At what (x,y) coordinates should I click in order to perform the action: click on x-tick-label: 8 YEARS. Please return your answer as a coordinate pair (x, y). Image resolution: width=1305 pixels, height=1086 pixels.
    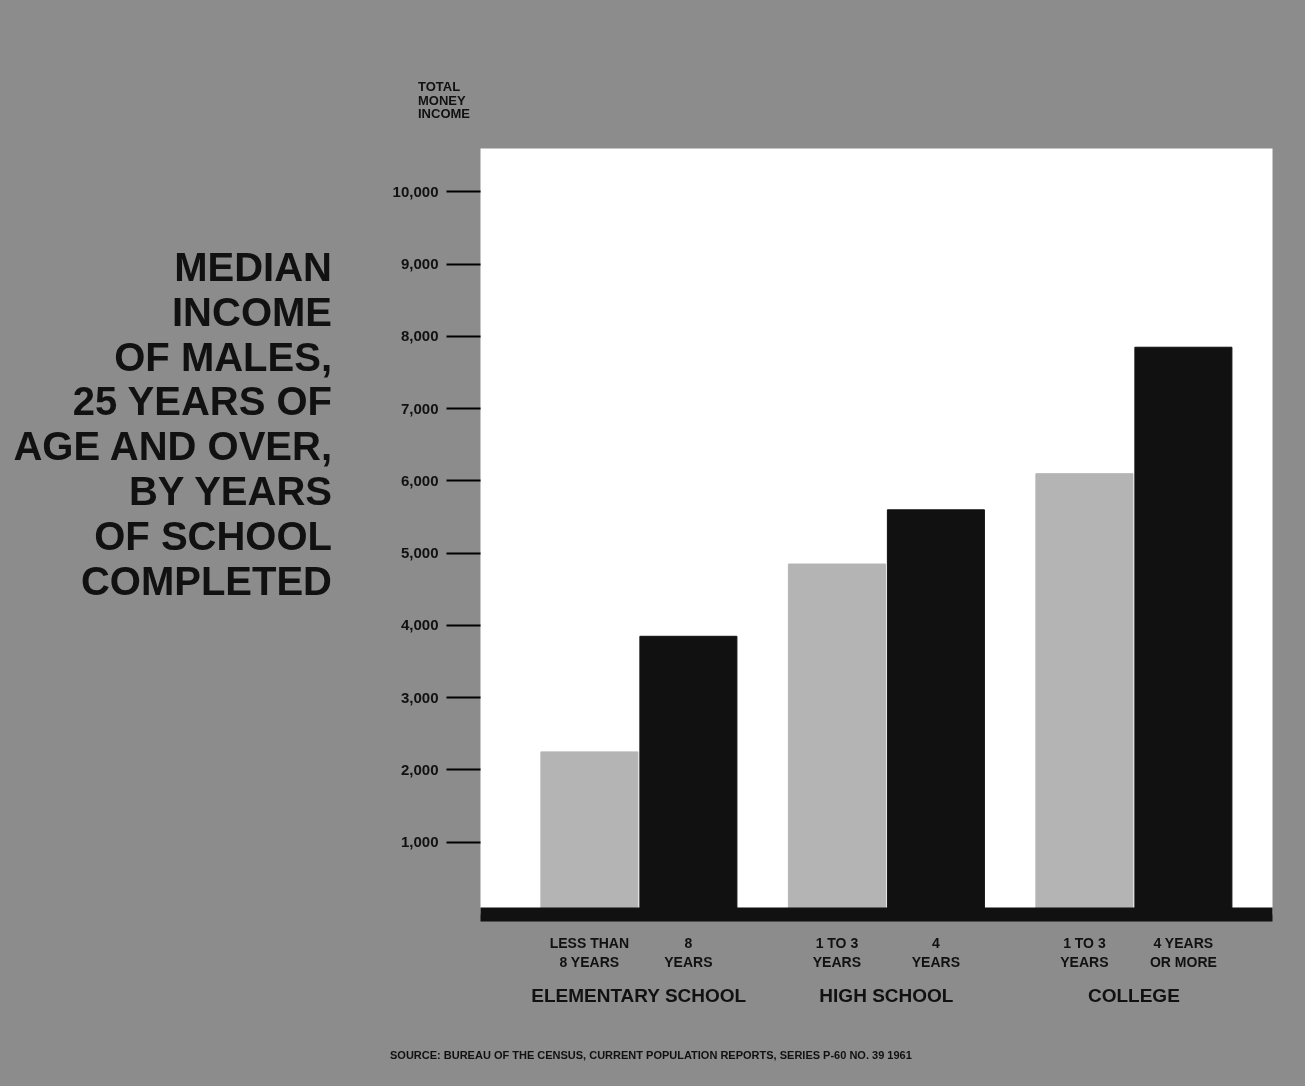
    Looking at the image, I should click on (688, 952).